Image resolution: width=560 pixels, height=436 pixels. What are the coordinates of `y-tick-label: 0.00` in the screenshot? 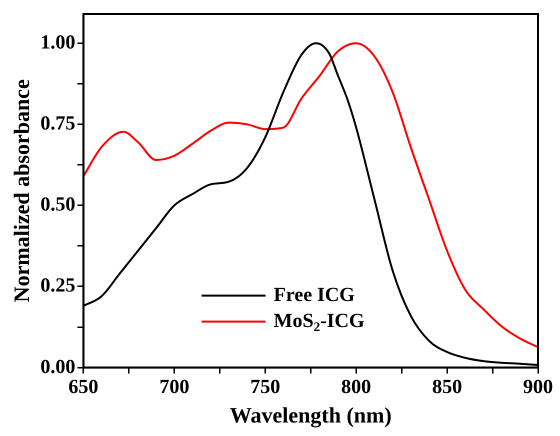 It's located at (58, 367).